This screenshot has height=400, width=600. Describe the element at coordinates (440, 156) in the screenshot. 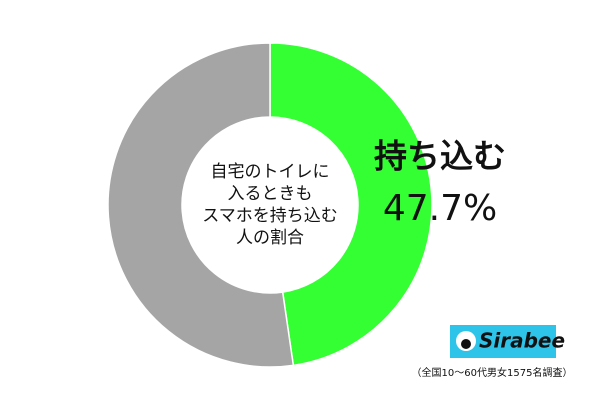

I see `category-label: 持ち込む` at that location.